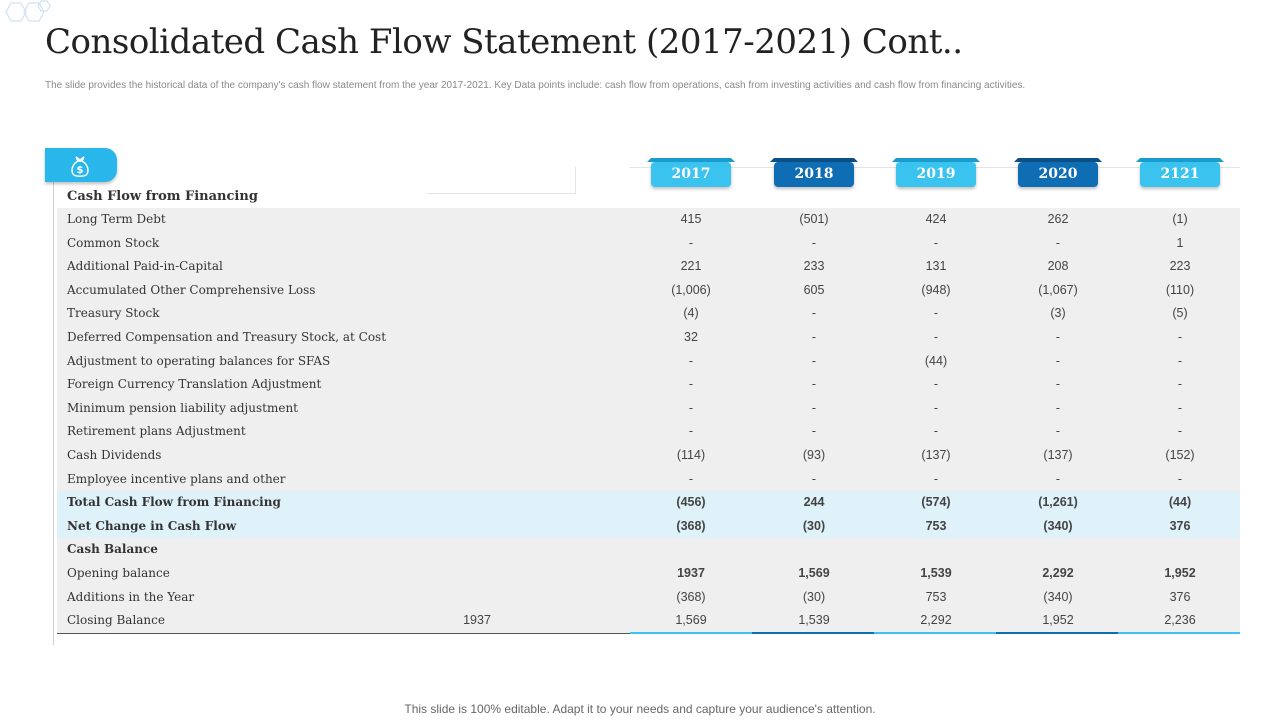 The image size is (1280, 720). Describe the element at coordinates (114, 454) in the screenshot. I see `row-label: Cash Dividends` at that location.